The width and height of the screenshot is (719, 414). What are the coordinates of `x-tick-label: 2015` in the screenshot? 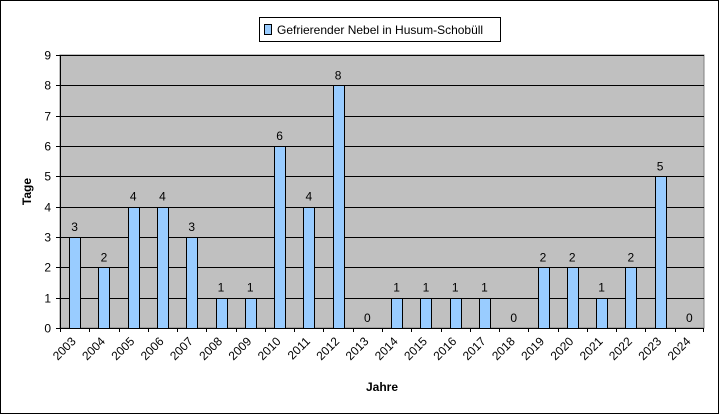 It's located at (415, 348).